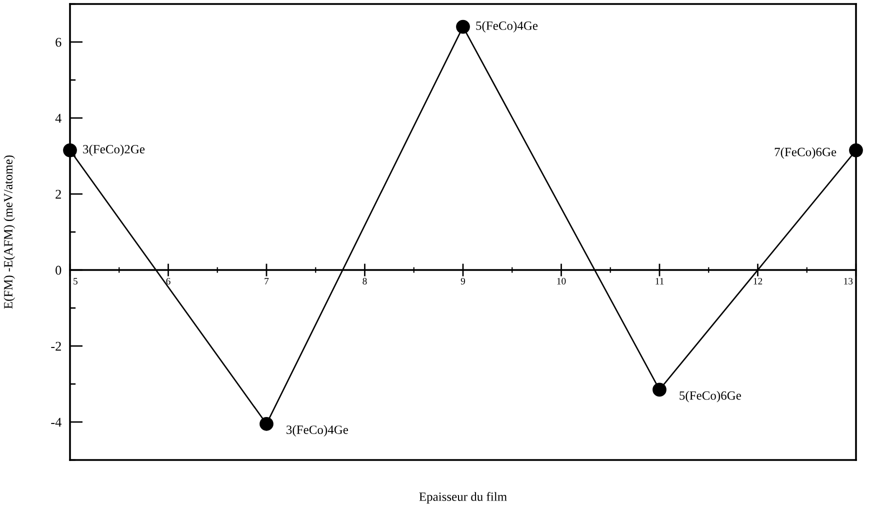 The width and height of the screenshot is (869, 510). I want to click on y-tick-label: 4, so click(58, 118).